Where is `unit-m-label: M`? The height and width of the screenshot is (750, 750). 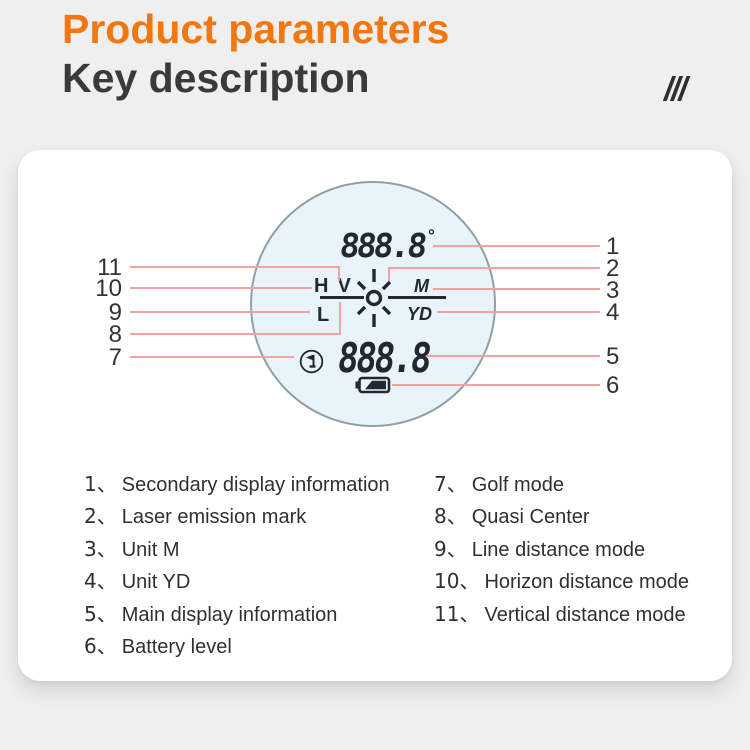
unit-m-label: M is located at coordinates (421, 286).